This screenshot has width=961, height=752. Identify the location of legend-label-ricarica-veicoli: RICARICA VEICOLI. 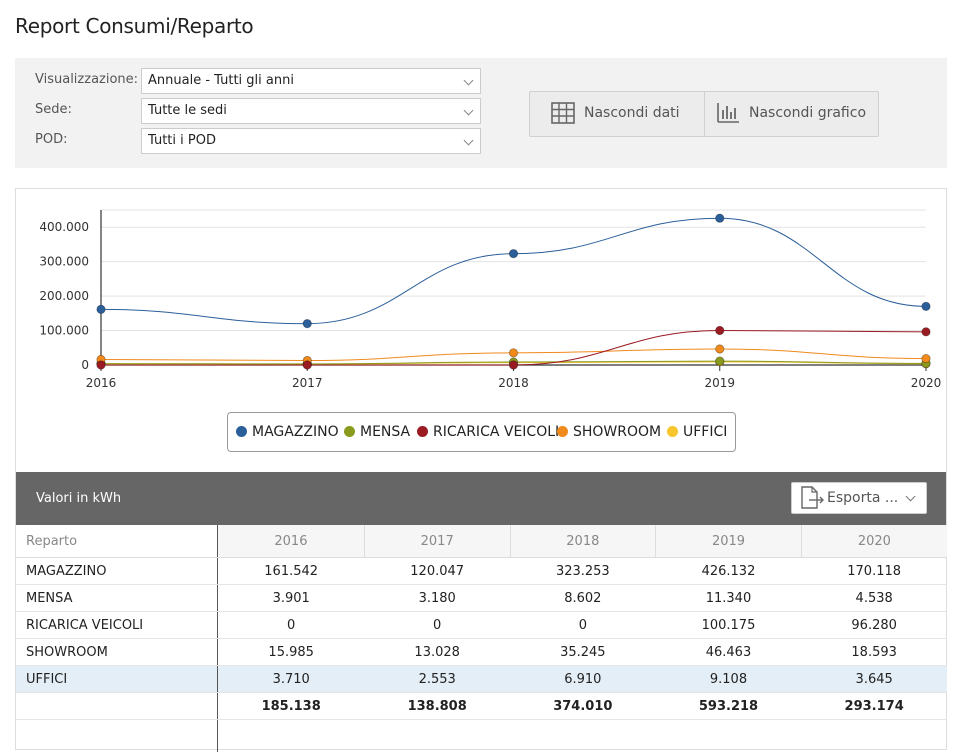
(496, 432).